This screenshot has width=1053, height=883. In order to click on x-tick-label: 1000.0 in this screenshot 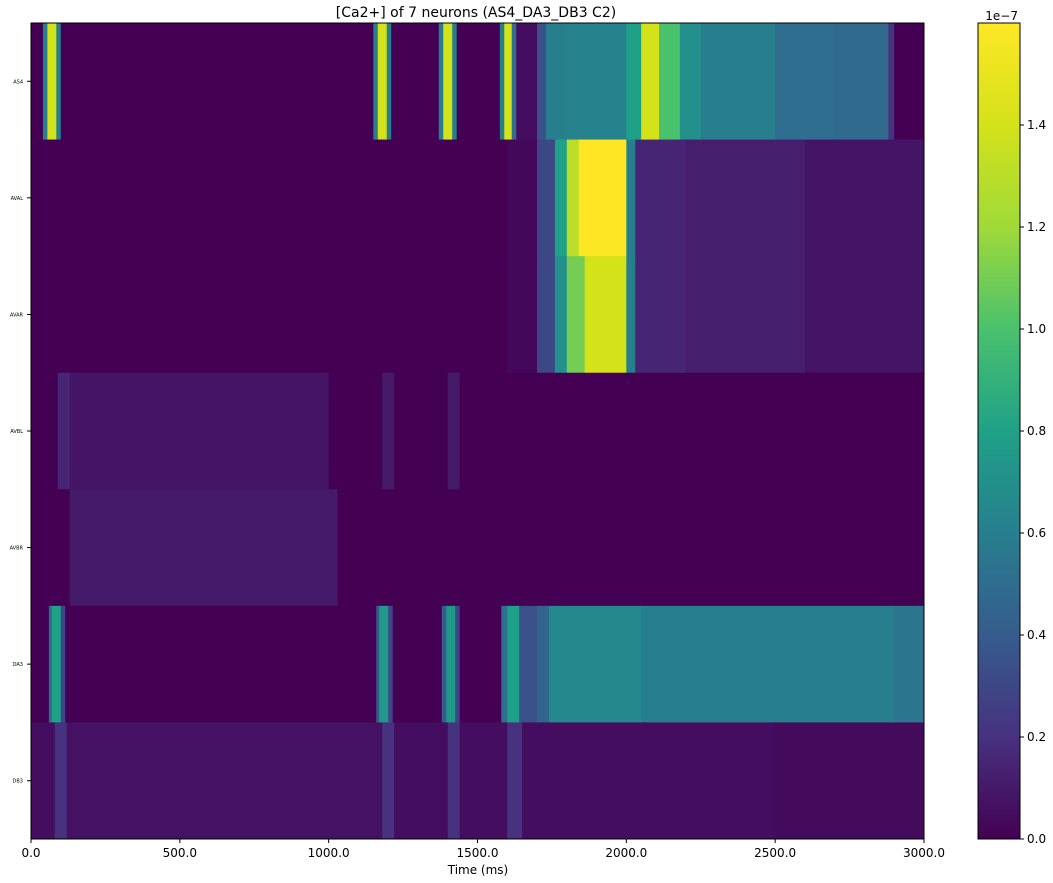, I will do `click(329, 853)`.